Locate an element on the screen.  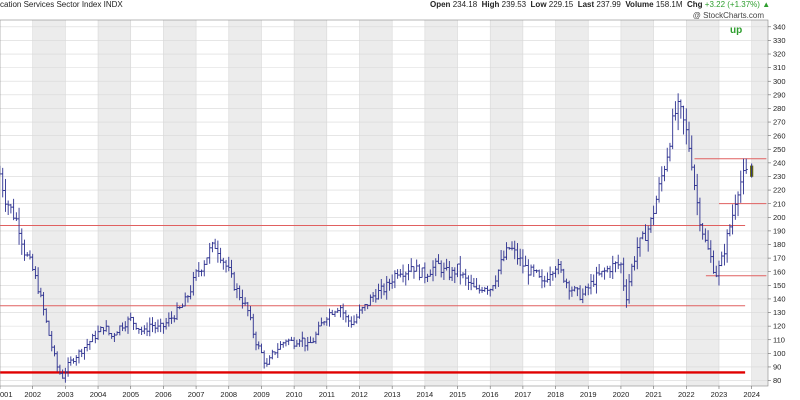
x-tick-label: 2021 is located at coordinates (653, 394).